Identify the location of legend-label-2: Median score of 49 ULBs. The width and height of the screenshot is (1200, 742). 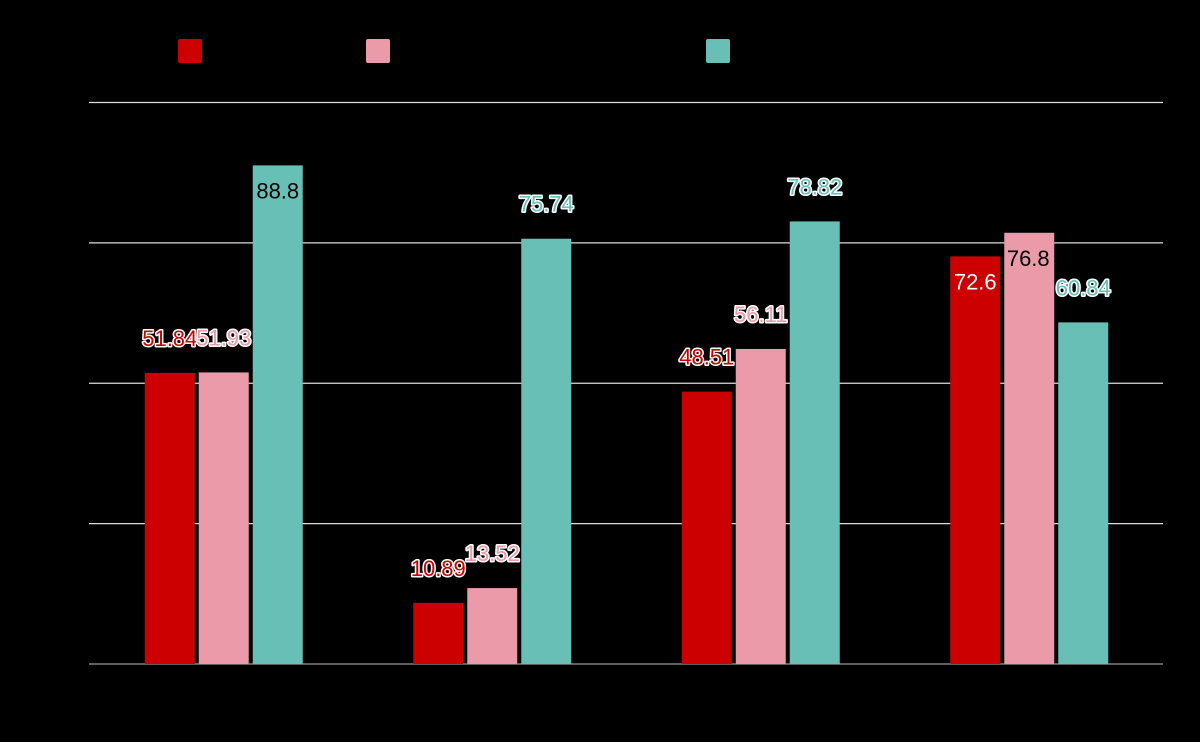
(524, 52).